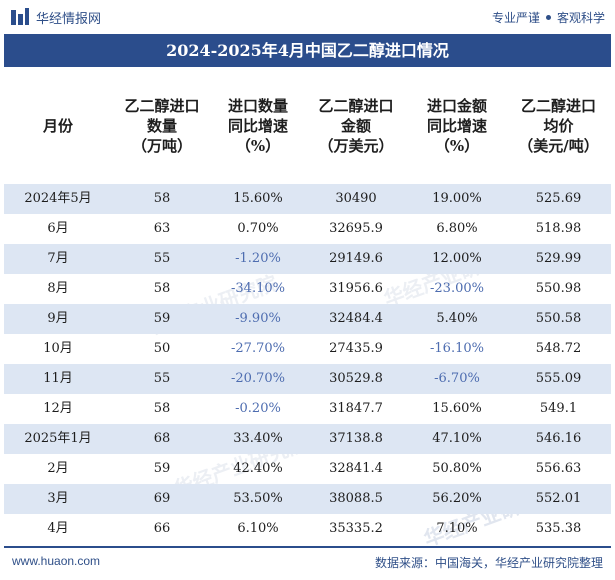 This screenshot has height=580, width=615. What do you see at coordinates (558, 228) in the screenshot?
I see `table-cell: 518.98` at bounding box center [558, 228].